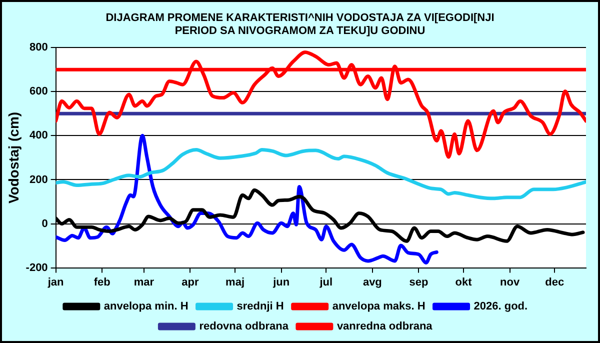 This screenshot has width=600, height=343. What do you see at coordinates (379, 306) in the screenshot?
I see `legend-label: anvelopa maks. H` at bounding box center [379, 306].